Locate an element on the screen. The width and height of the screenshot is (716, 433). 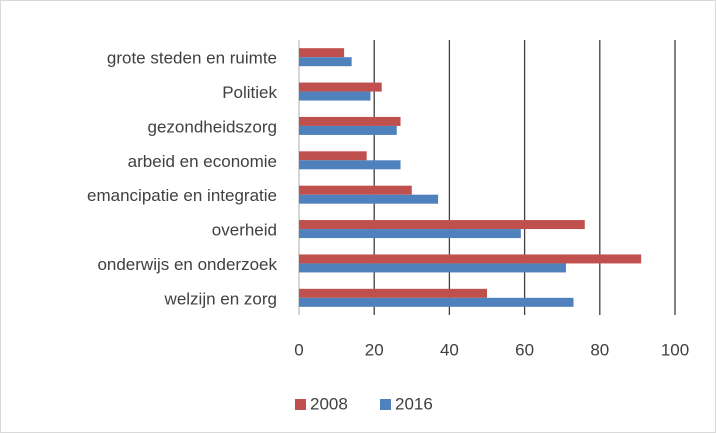
x-tick-label: 80 is located at coordinates (599, 349).